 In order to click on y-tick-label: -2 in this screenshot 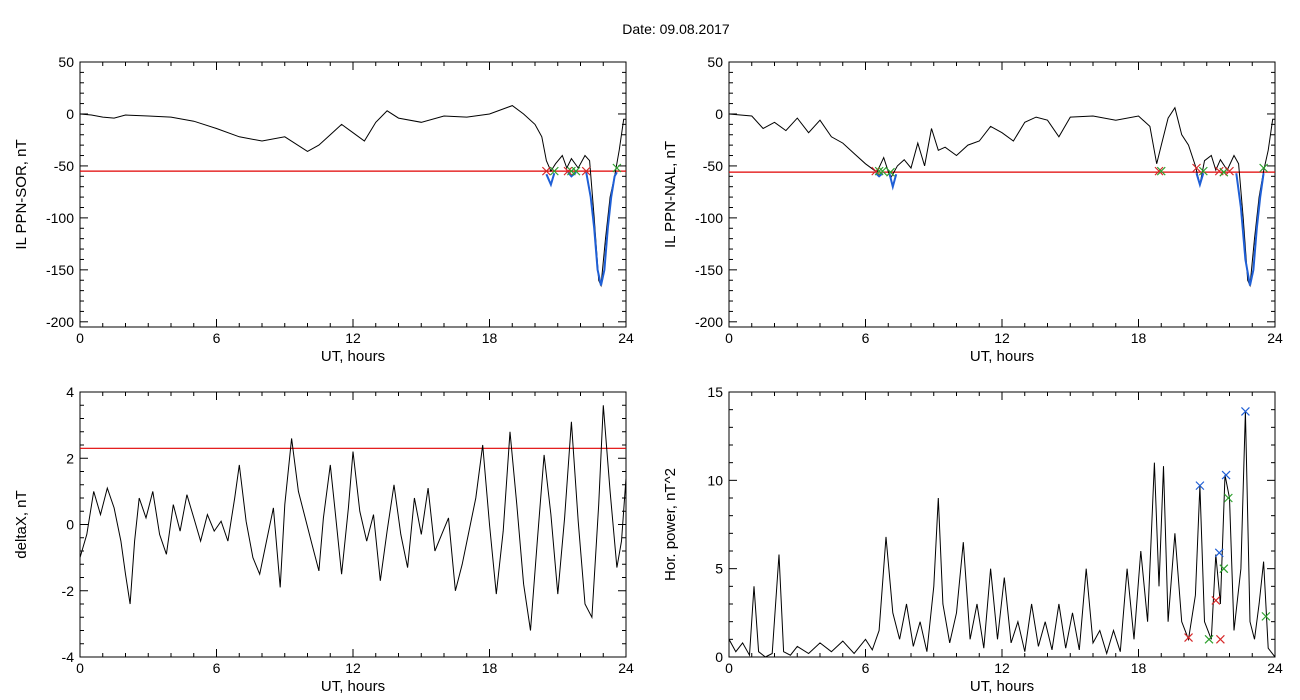, I will do `click(68, 591)`.